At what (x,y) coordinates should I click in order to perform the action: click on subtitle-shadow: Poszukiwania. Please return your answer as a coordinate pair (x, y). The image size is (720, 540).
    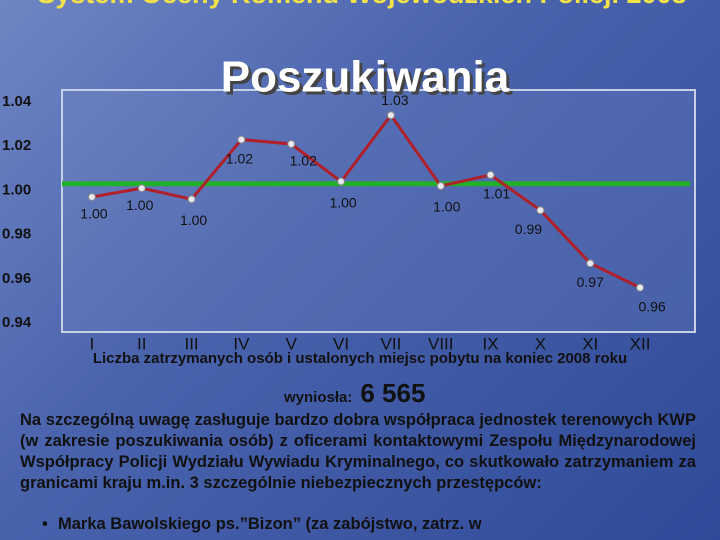
    Looking at the image, I should click on (368, 80).